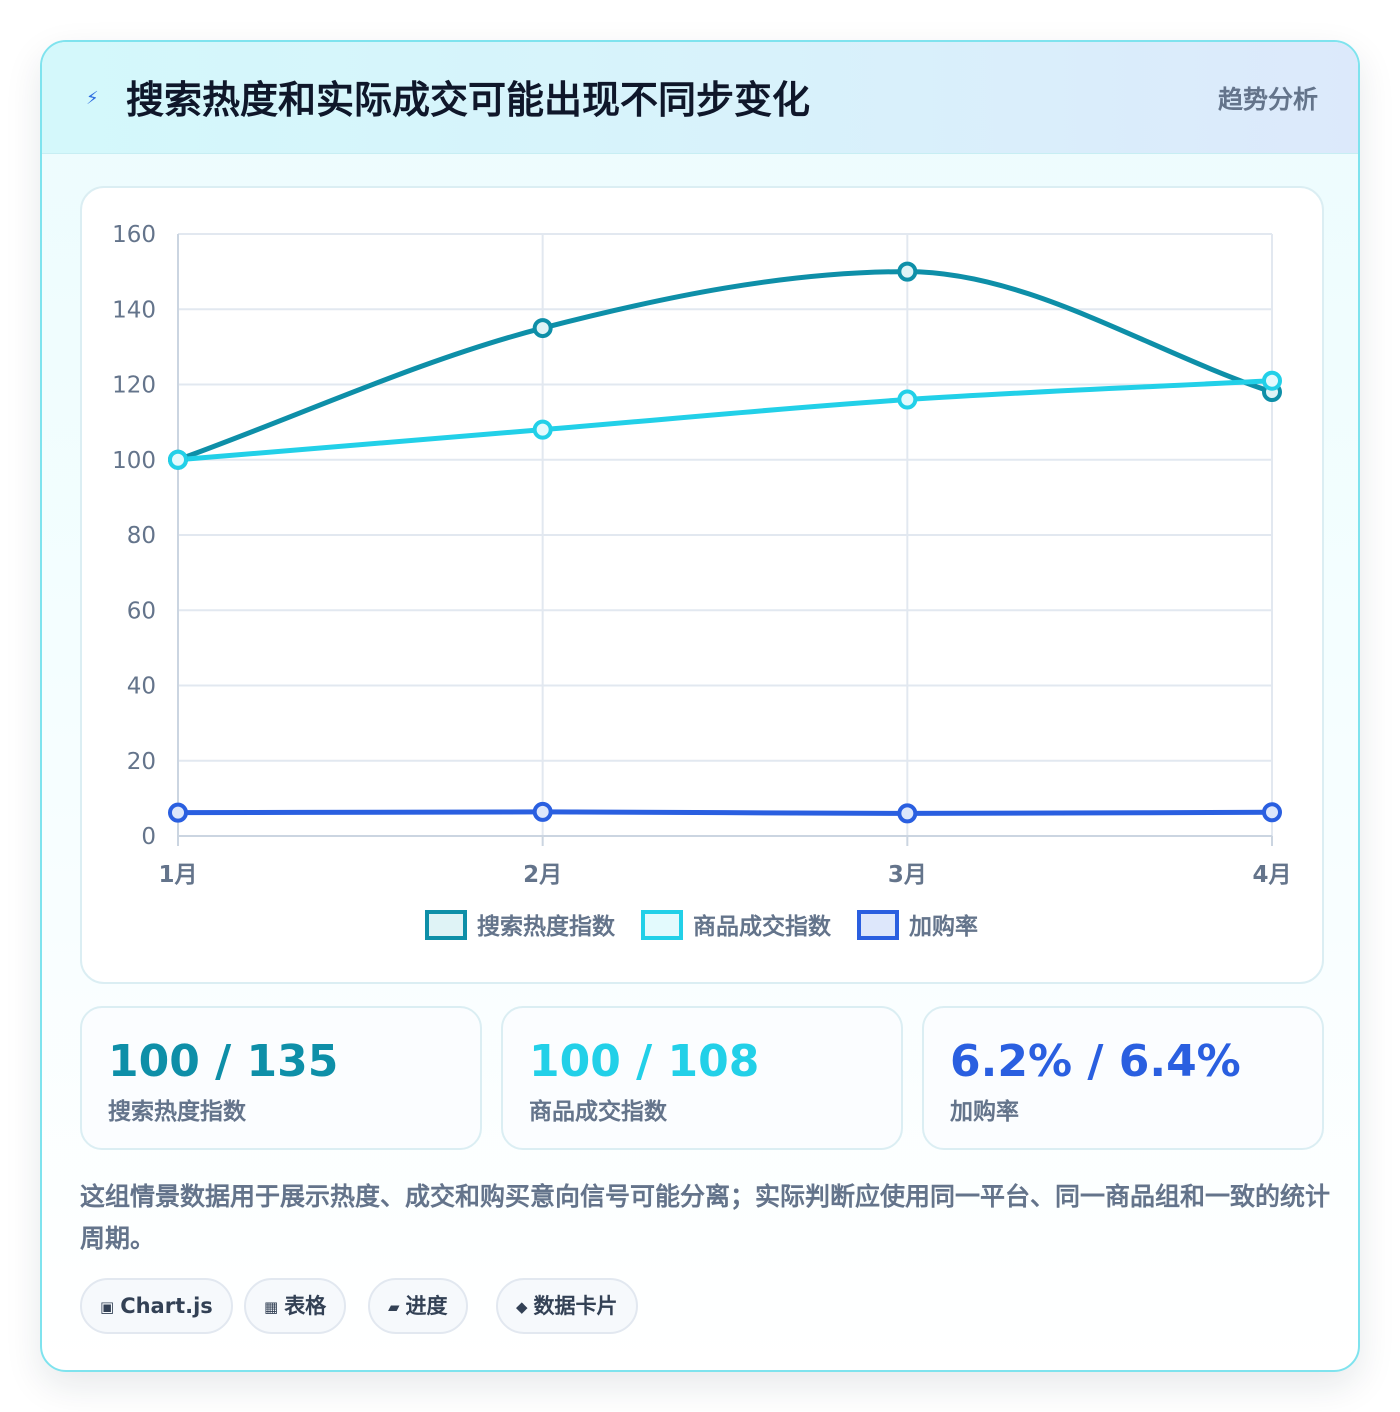 This screenshot has height=1412, width=1400. What do you see at coordinates (134, 235) in the screenshot?
I see `y-tick-label: 160` at bounding box center [134, 235].